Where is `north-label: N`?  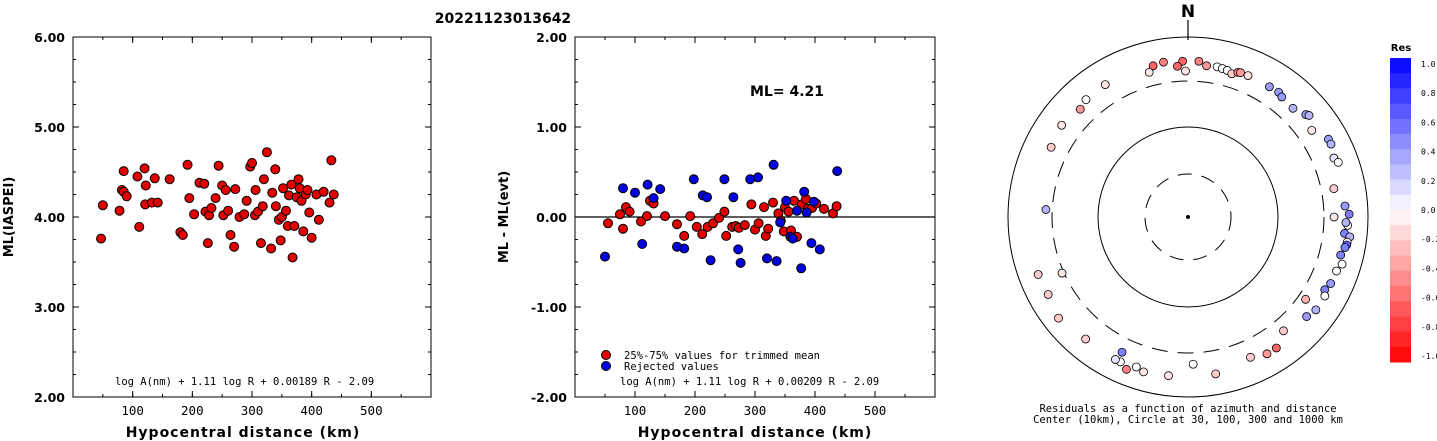
north-label: N is located at coordinates (1188, 12).